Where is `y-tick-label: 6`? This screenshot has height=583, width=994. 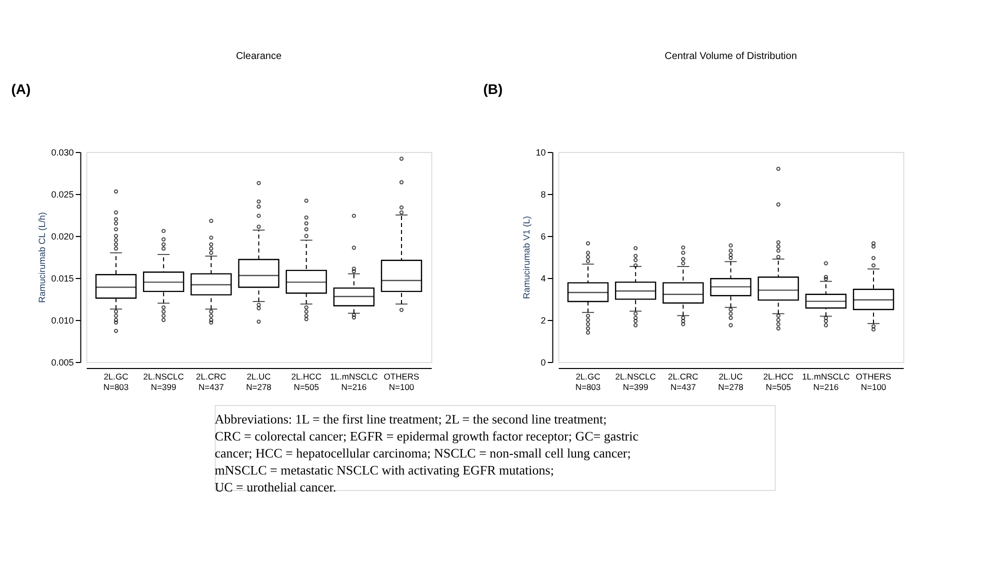
y-tick-label: 6 is located at coordinates (543, 237).